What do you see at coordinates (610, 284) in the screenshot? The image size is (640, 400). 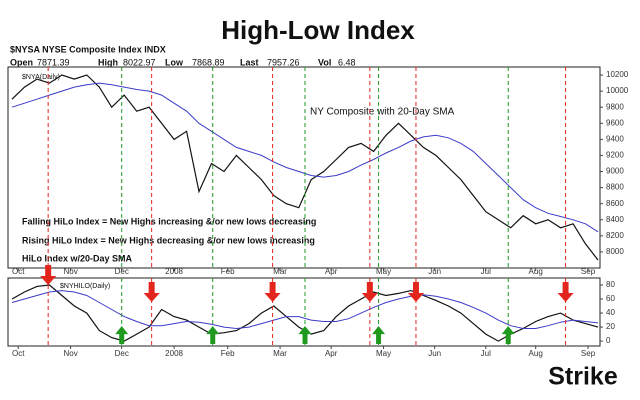 I see `y-tick-label: 80` at bounding box center [610, 284].